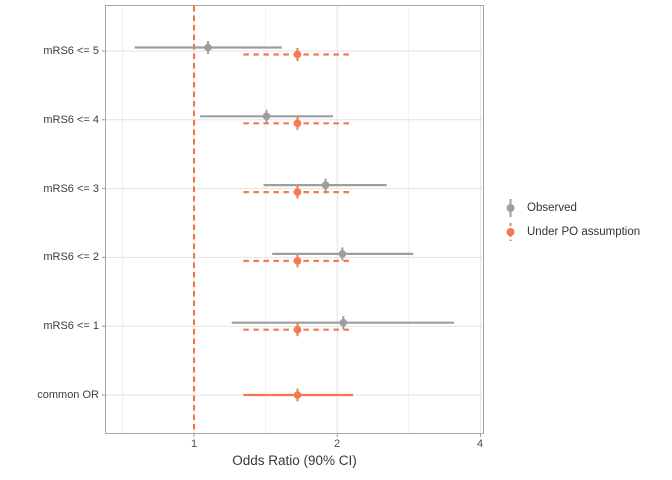 The image size is (672, 480). I want to click on observed-pointrange-icon, so click(510, 208).